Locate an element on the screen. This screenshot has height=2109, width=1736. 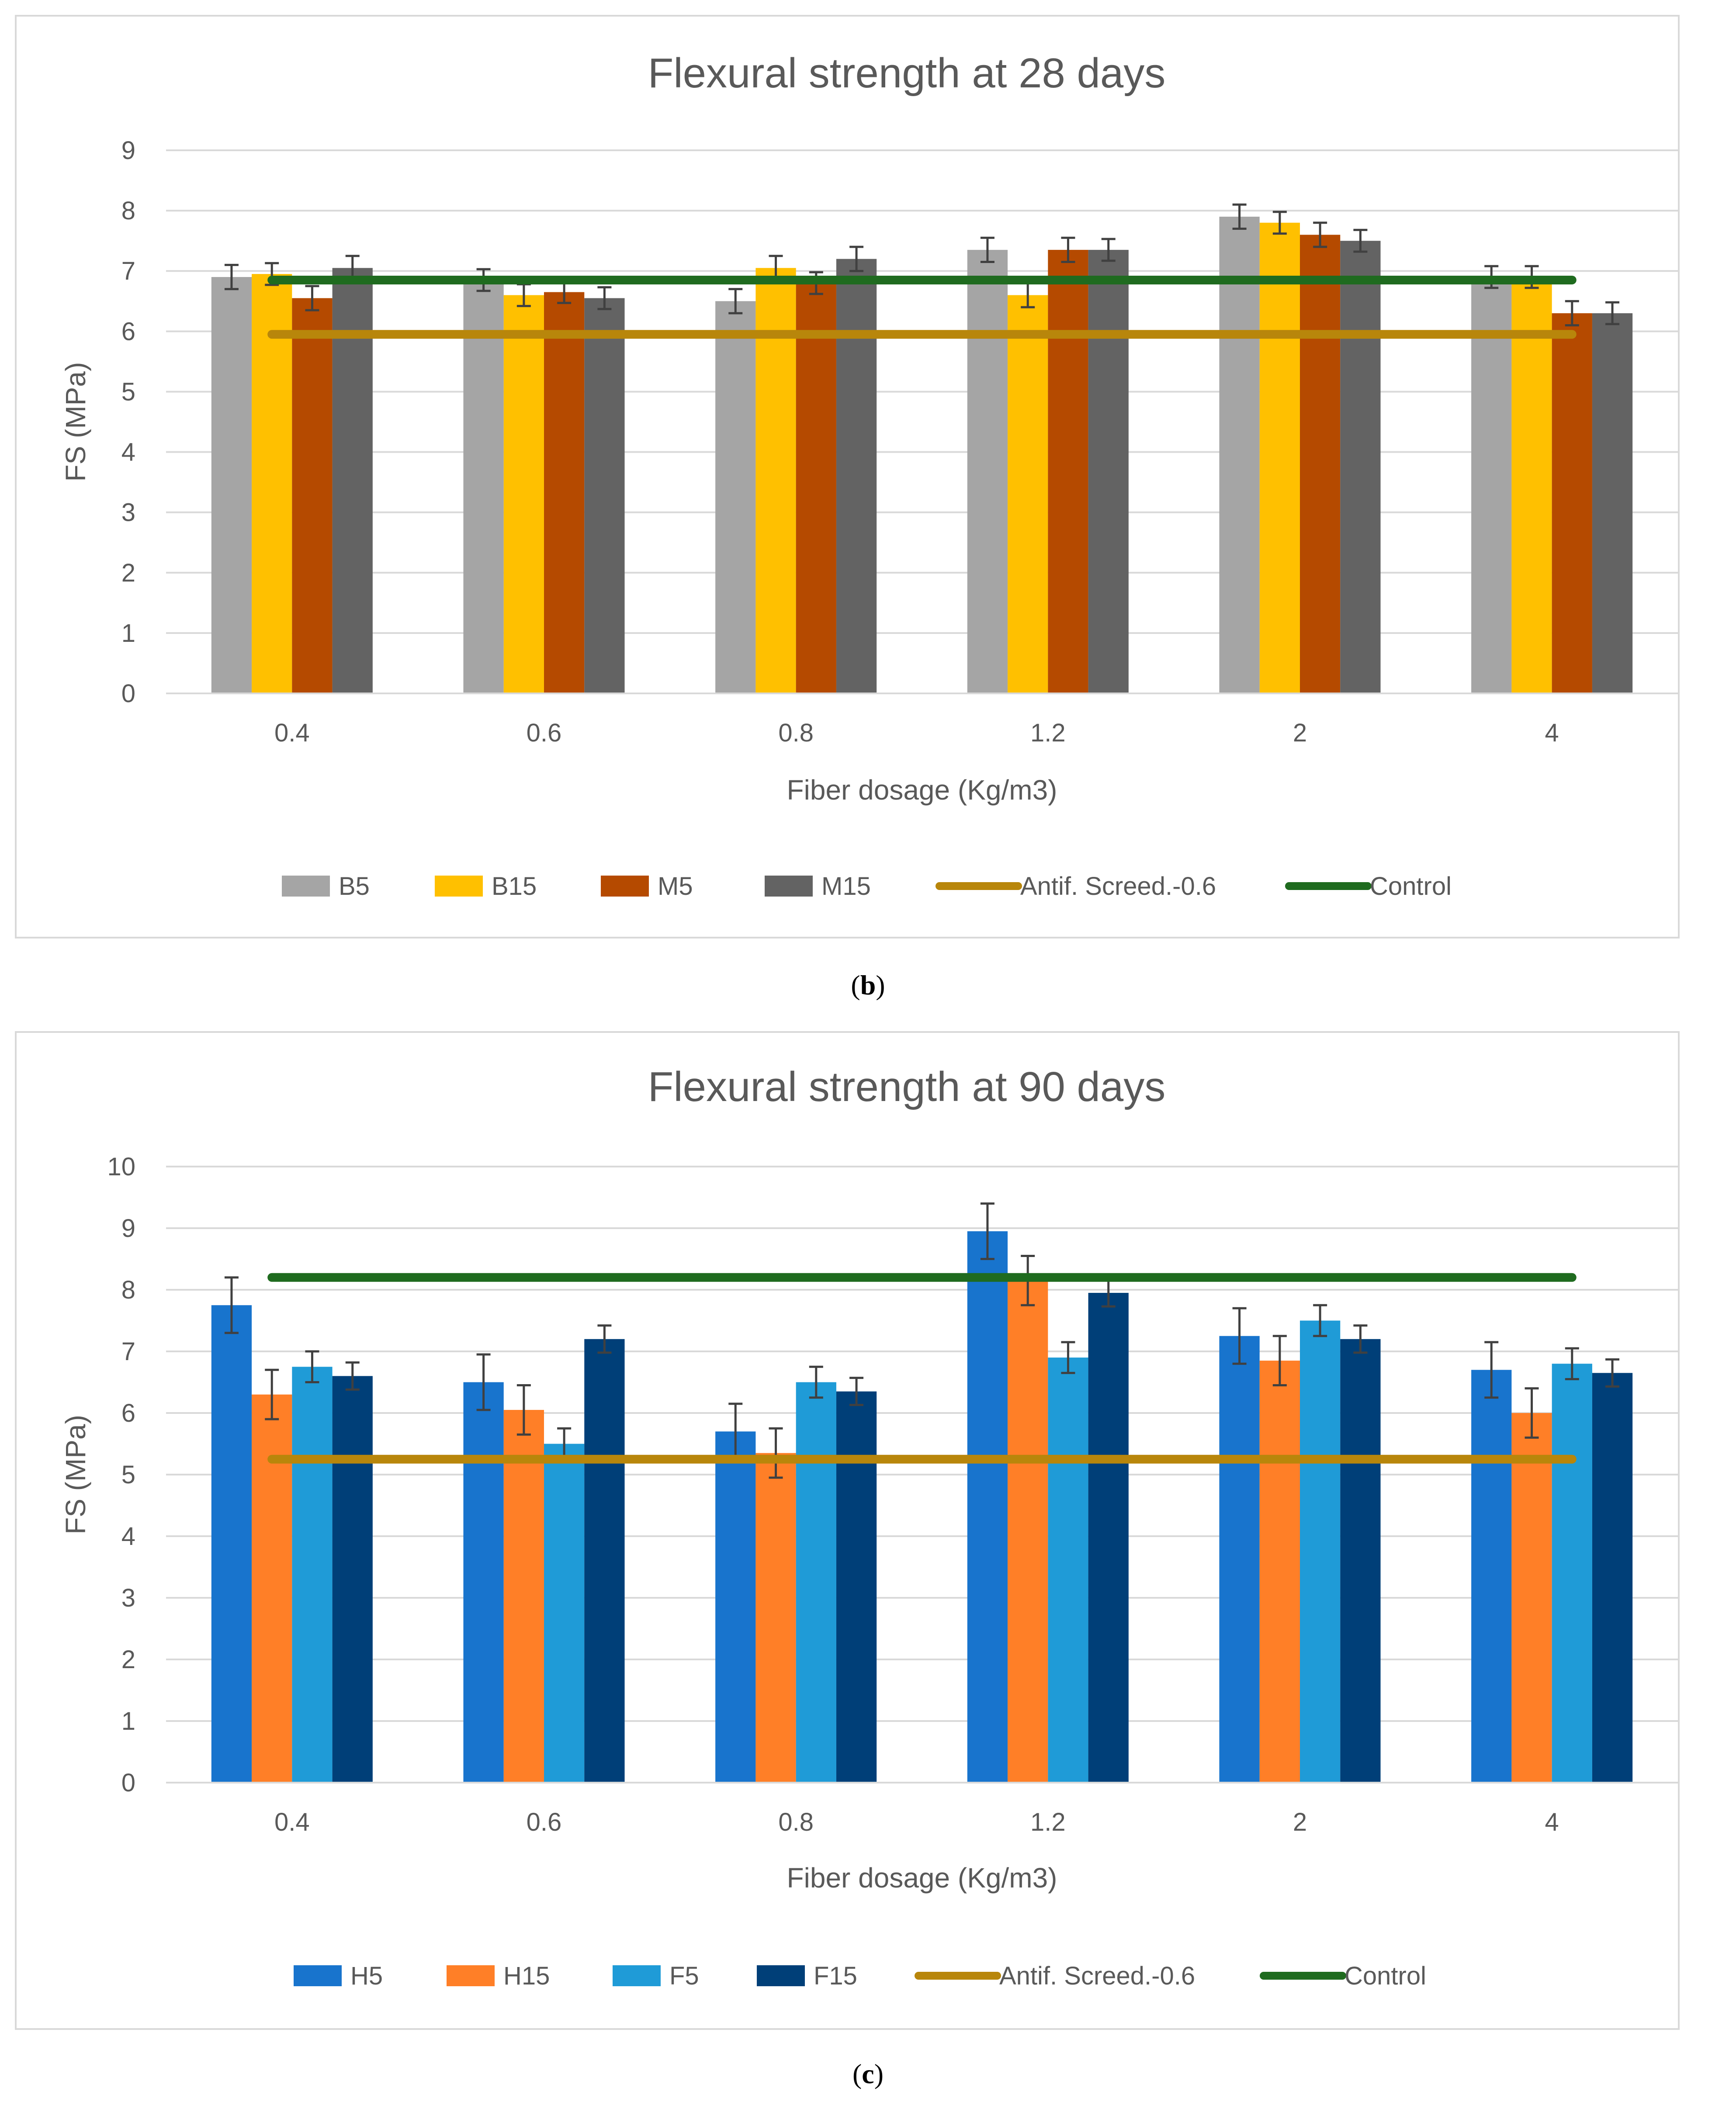
caption-letter: c is located at coordinates (868, 2073).